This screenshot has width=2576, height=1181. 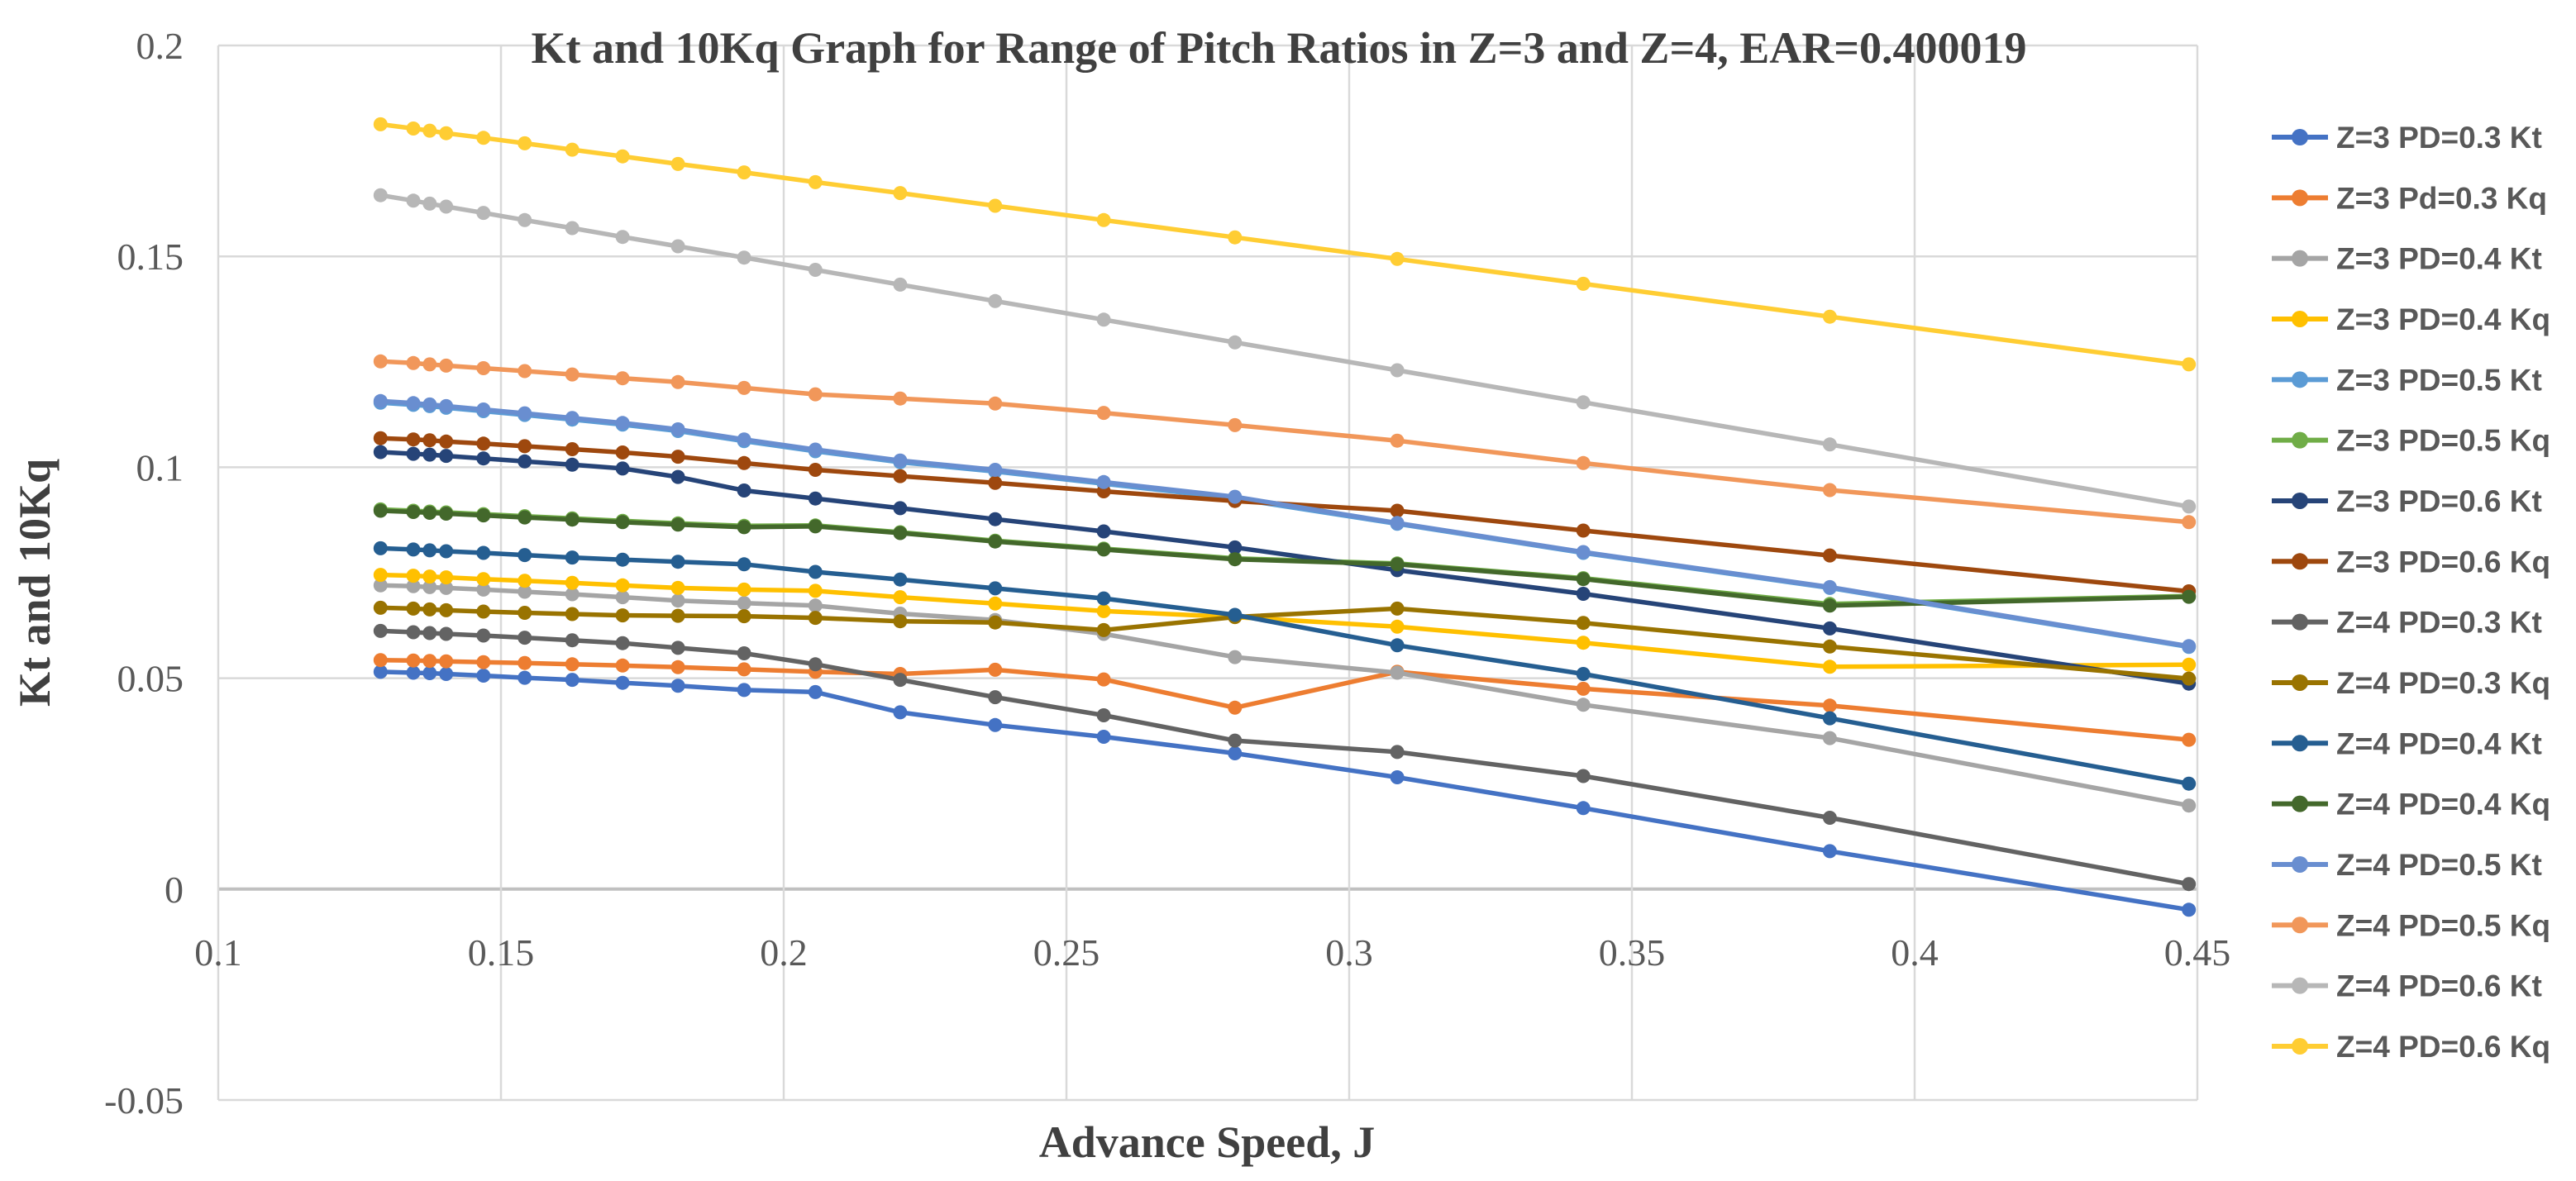 I want to click on legend-item-z-3-pd-0-6-kq: Z=3 PD=0.6 Kq, so click(x=2411, y=562).